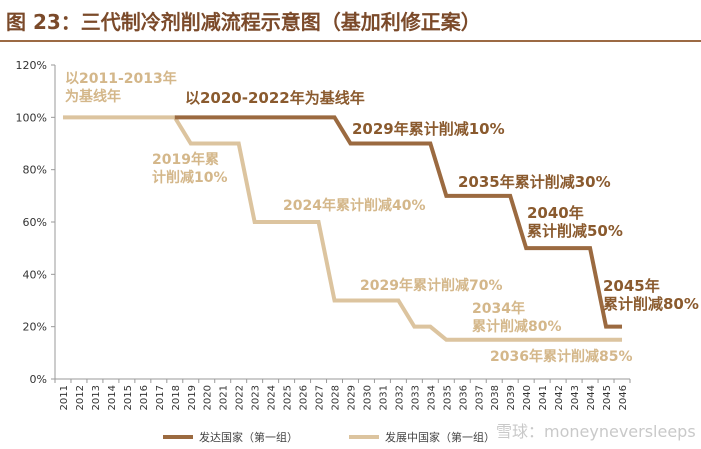  What do you see at coordinates (31, 65) in the screenshot?
I see `y-tick-label: 120%` at bounding box center [31, 65].